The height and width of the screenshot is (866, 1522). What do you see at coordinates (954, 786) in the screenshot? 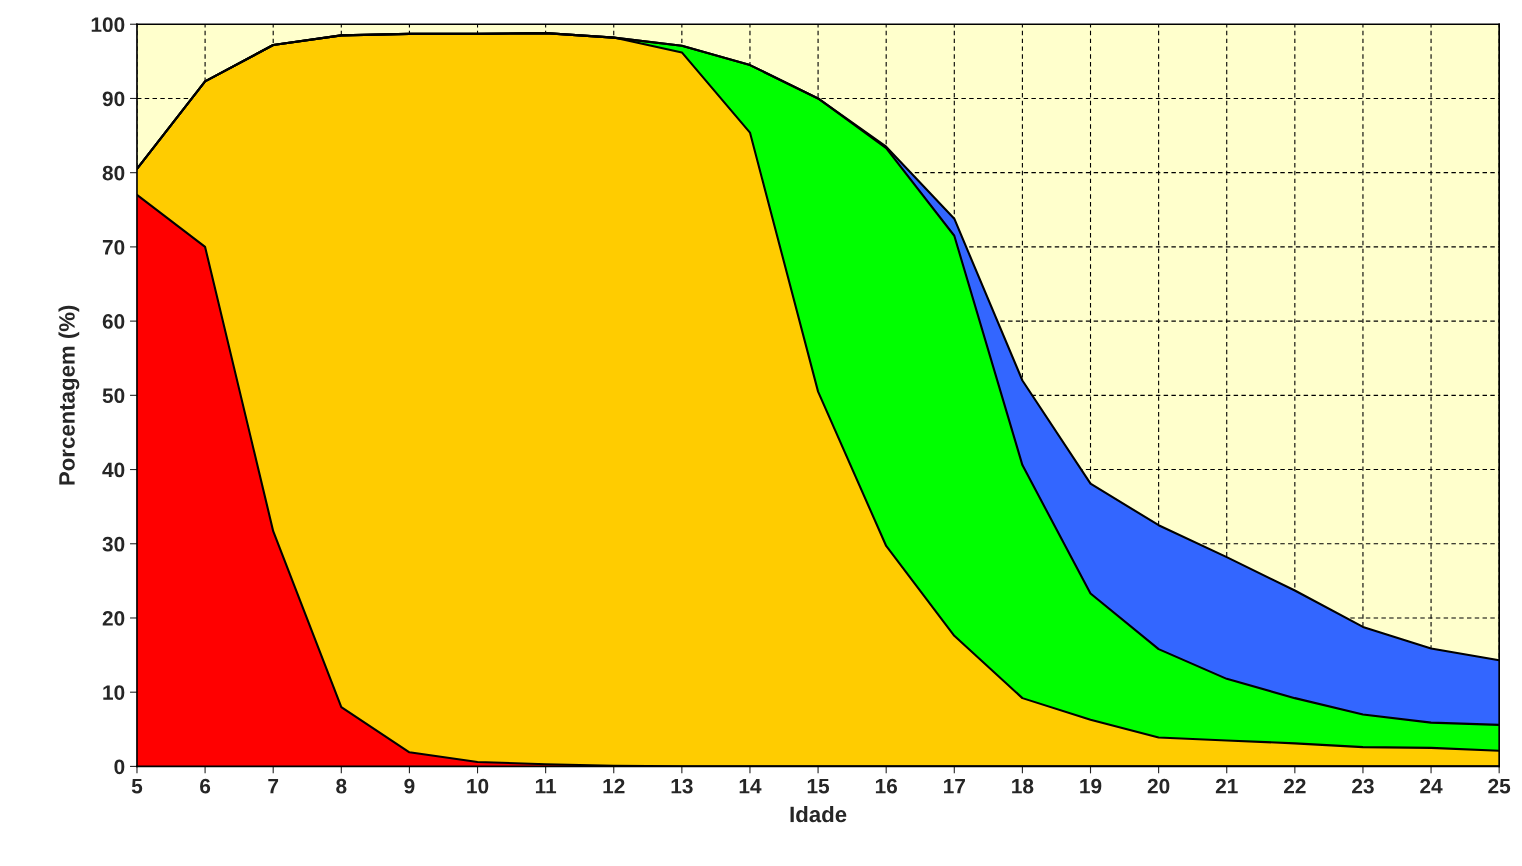
I see `x-tick-label: 17` at bounding box center [954, 786].